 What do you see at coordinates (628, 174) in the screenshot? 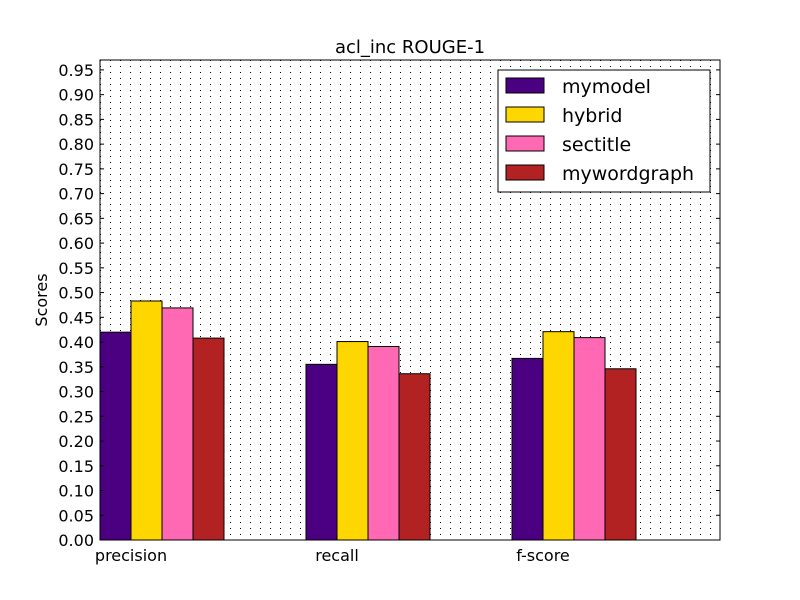
I see `legend-label-mywordgraph: mywordgraph` at bounding box center [628, 174].